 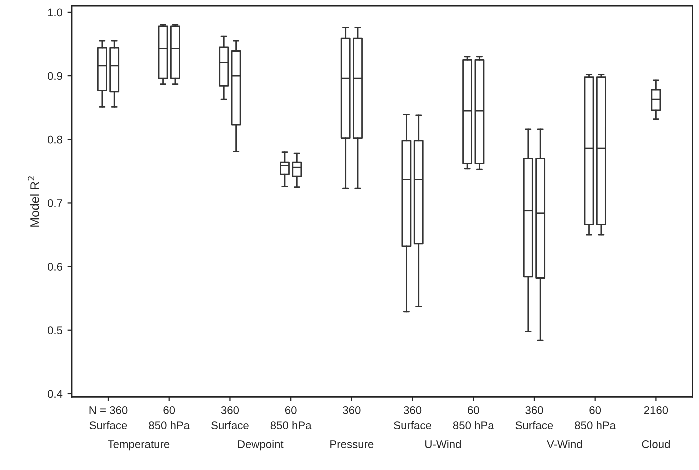 What do you see at coordinates (352, 410) in the screenshot?
I see `x-tick-label: 360` at bounding box center [352, 410].